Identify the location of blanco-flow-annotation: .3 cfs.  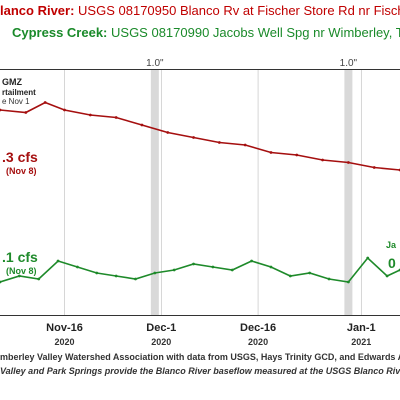
(20, 157).